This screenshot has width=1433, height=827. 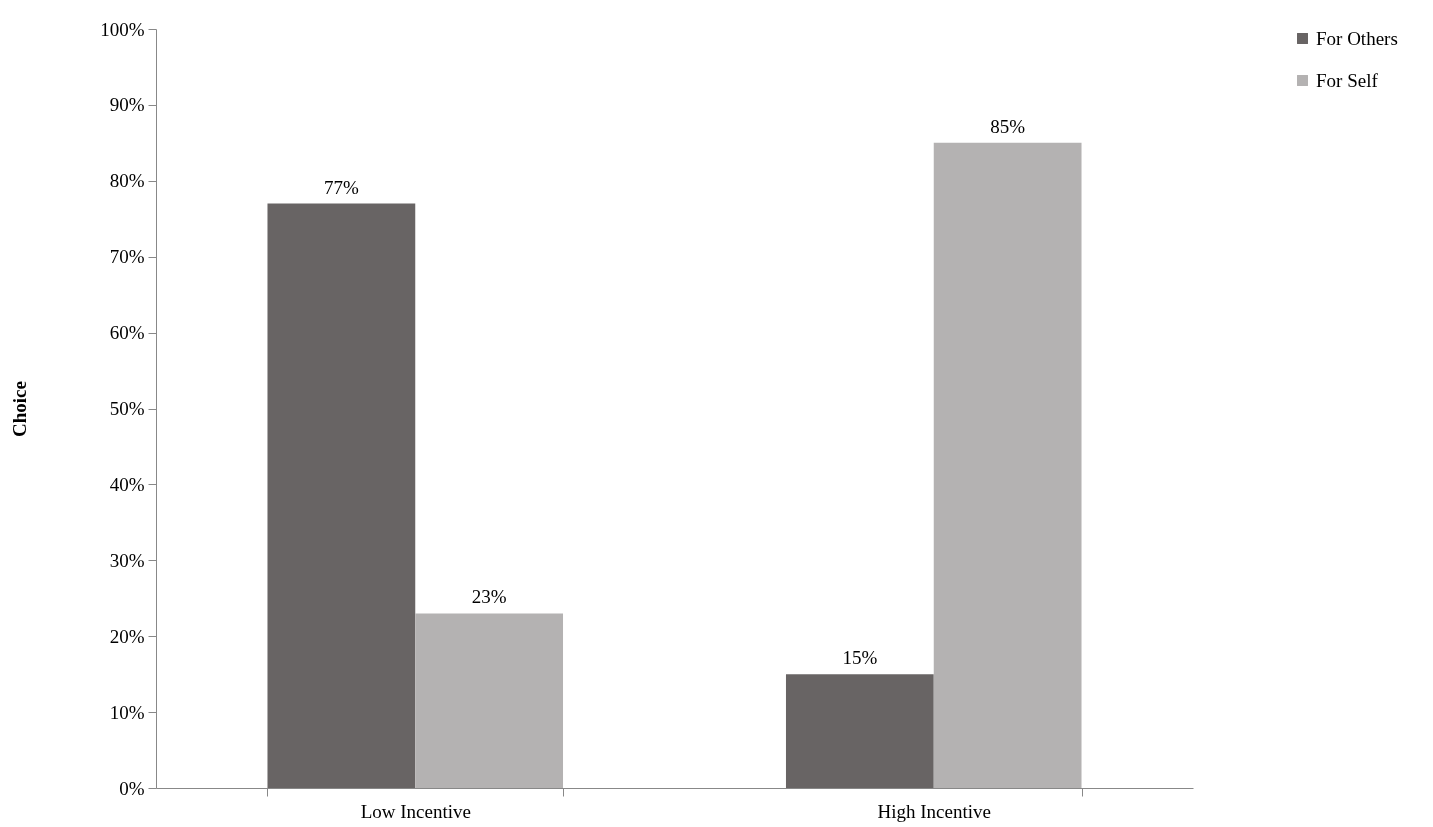 I want to click on y-axis-title: Choice, so click(x=20, y=409).